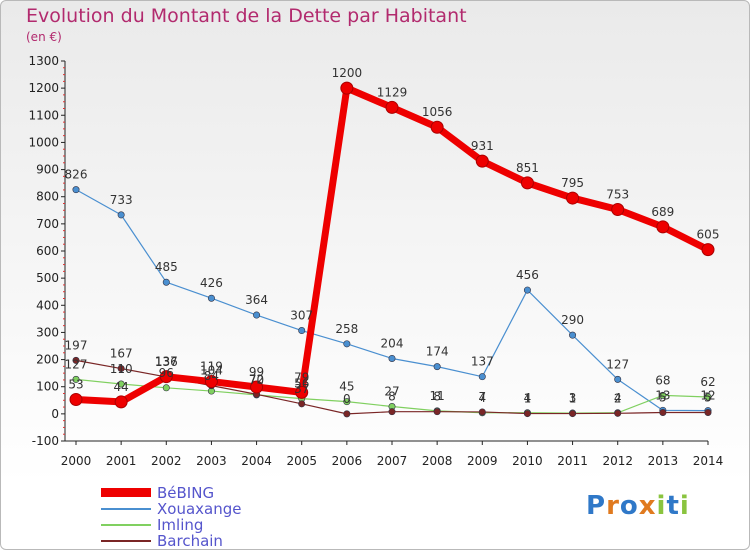  Describe the element at coordinates (43, 88) in the screenshot. I see `y-tick-label: 1200` at that location.